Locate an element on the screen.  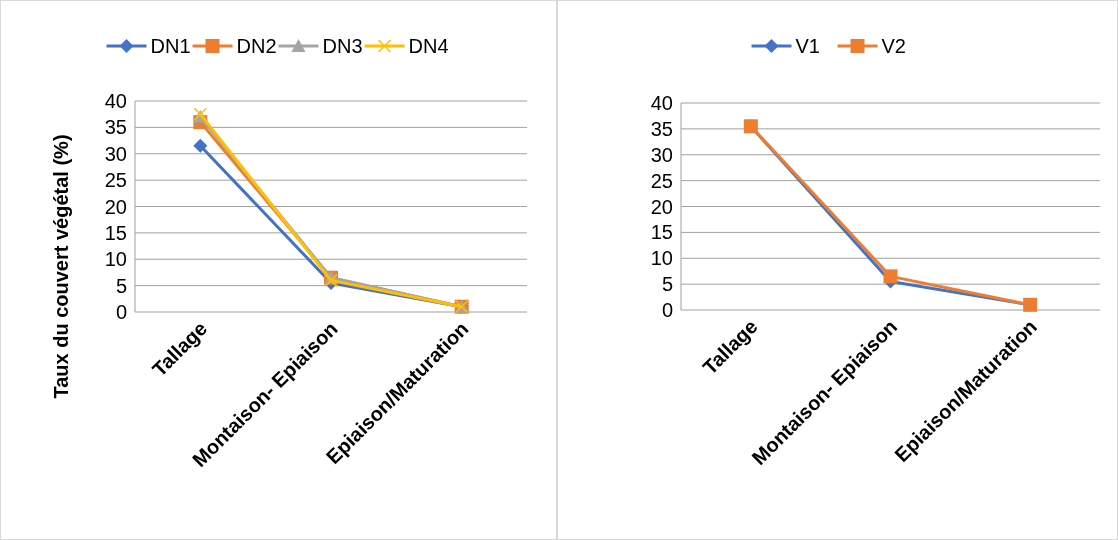
legend-label: DN3 is located at coordinates (342, 46).